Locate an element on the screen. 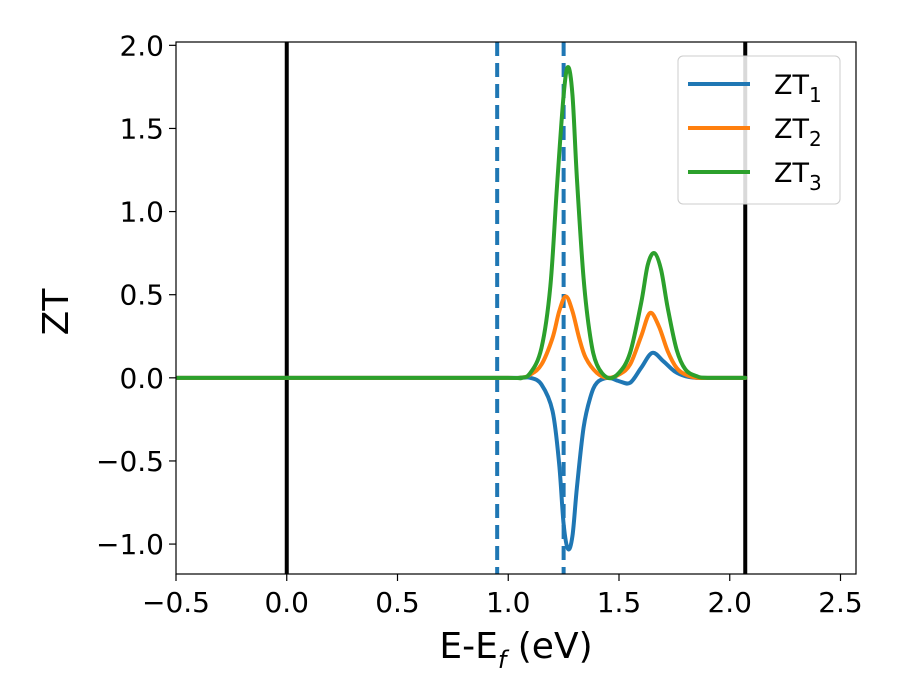 The width and height of the screenshot is (900, 700). x-axis: −0.5 0.0 0.5 1.0 1.5 2.0 2.5 is located at coordinates (502, 596).